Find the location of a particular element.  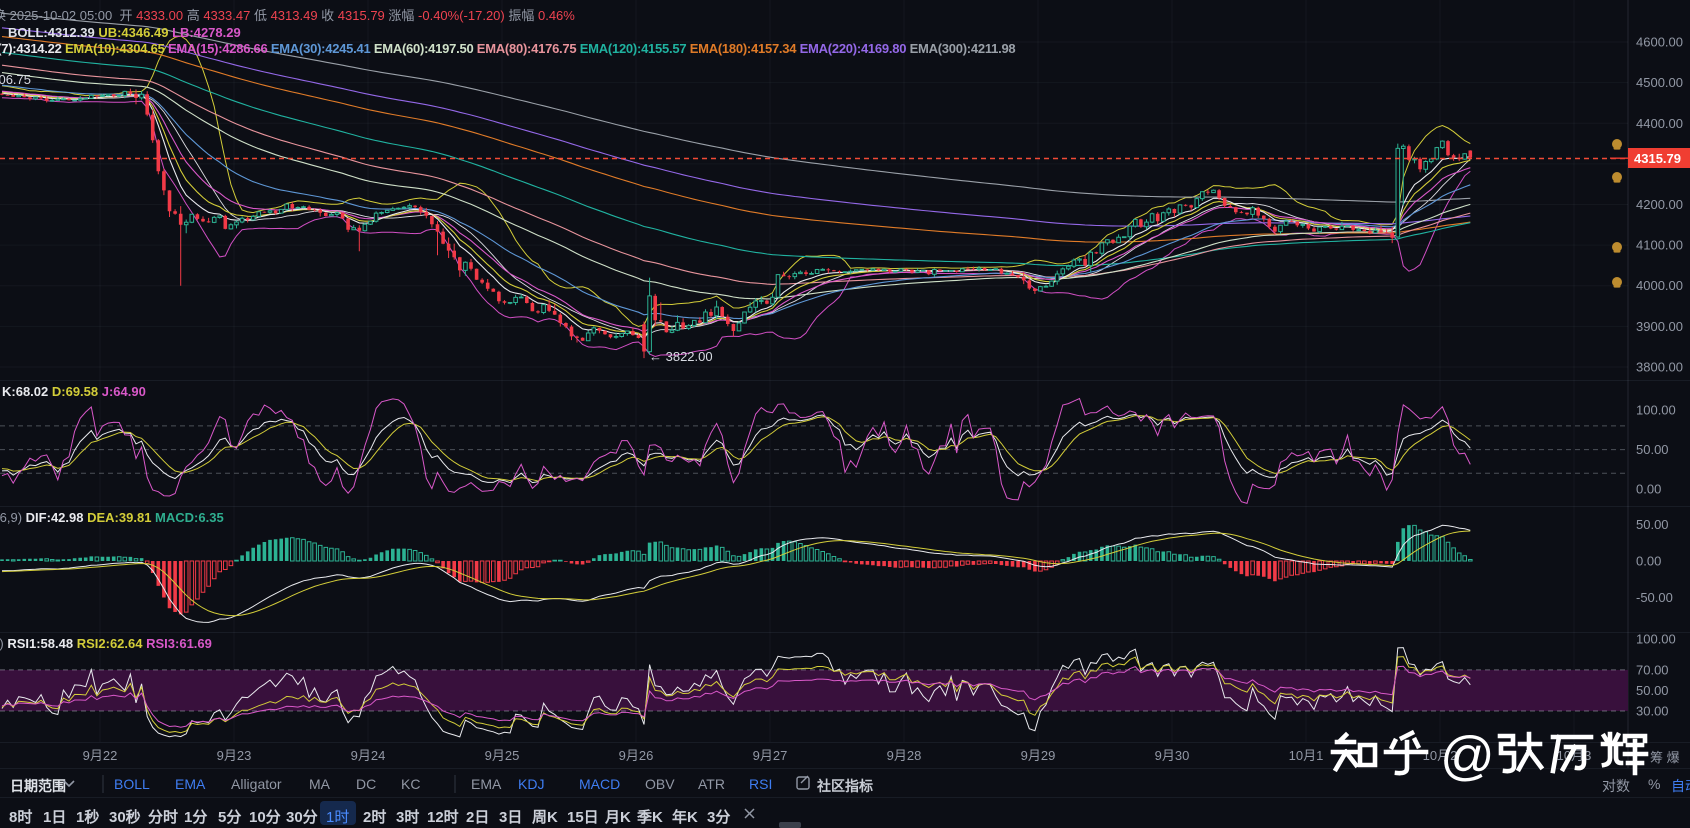

svg-text: 4315.79 is located at coordinates (1657, 158).